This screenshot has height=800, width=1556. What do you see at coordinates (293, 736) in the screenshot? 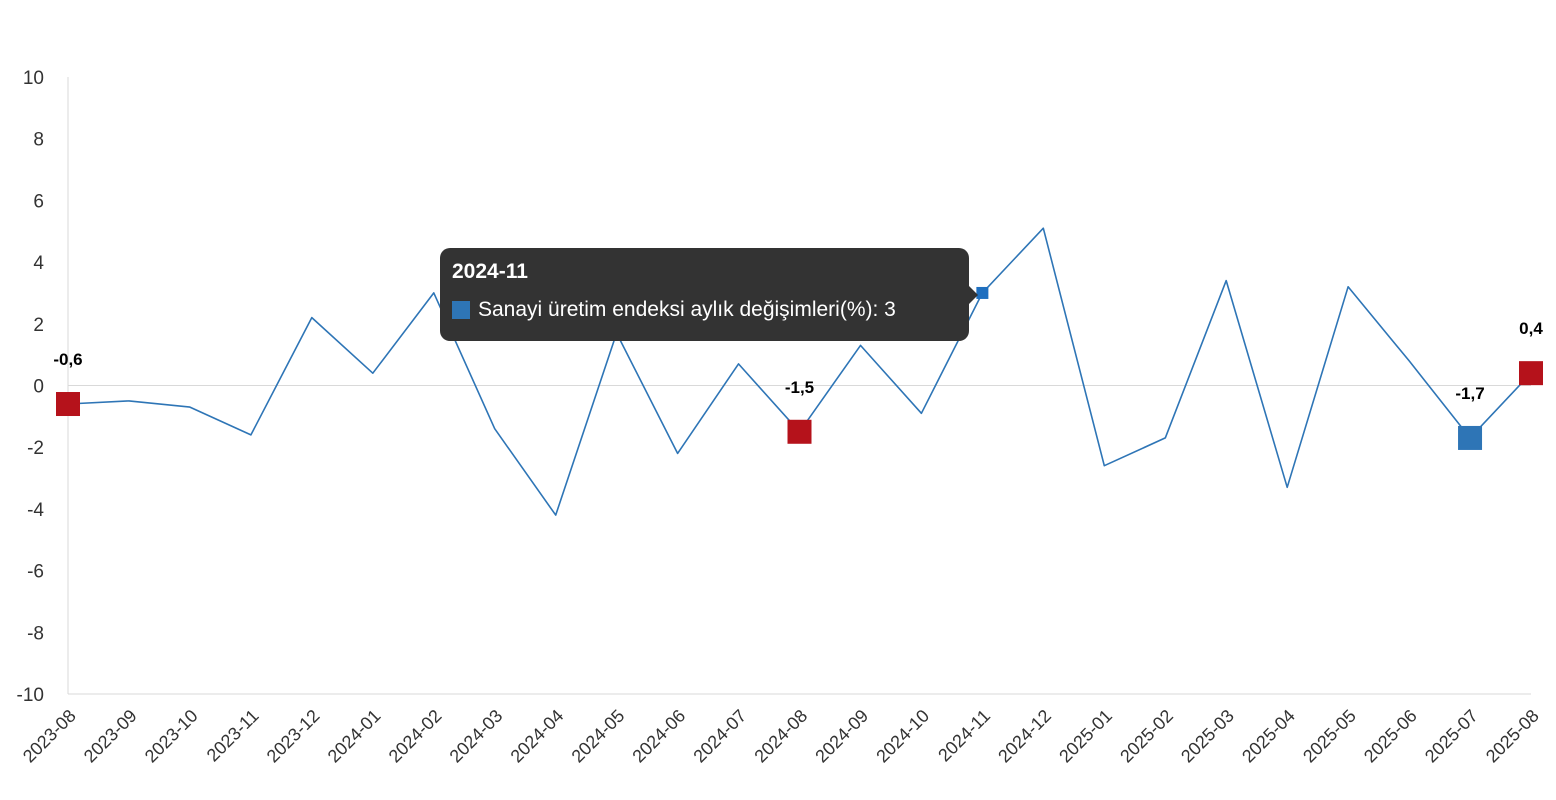
I see `x-tick-label: 2023-12` at bounding box center [293, 736].